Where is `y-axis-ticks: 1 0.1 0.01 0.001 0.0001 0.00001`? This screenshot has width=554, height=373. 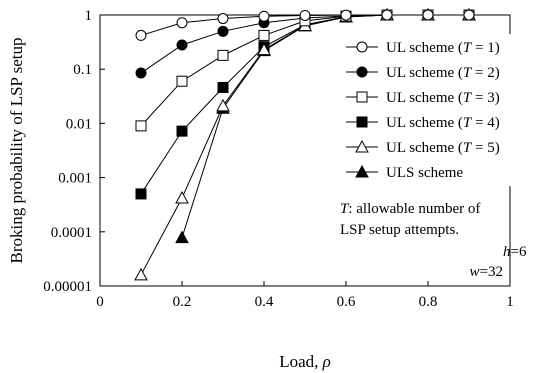 y-axis-ticks: 1 0.1 0.01 0.001 0.0001 0.00001 is located at coordinates (74, 151).